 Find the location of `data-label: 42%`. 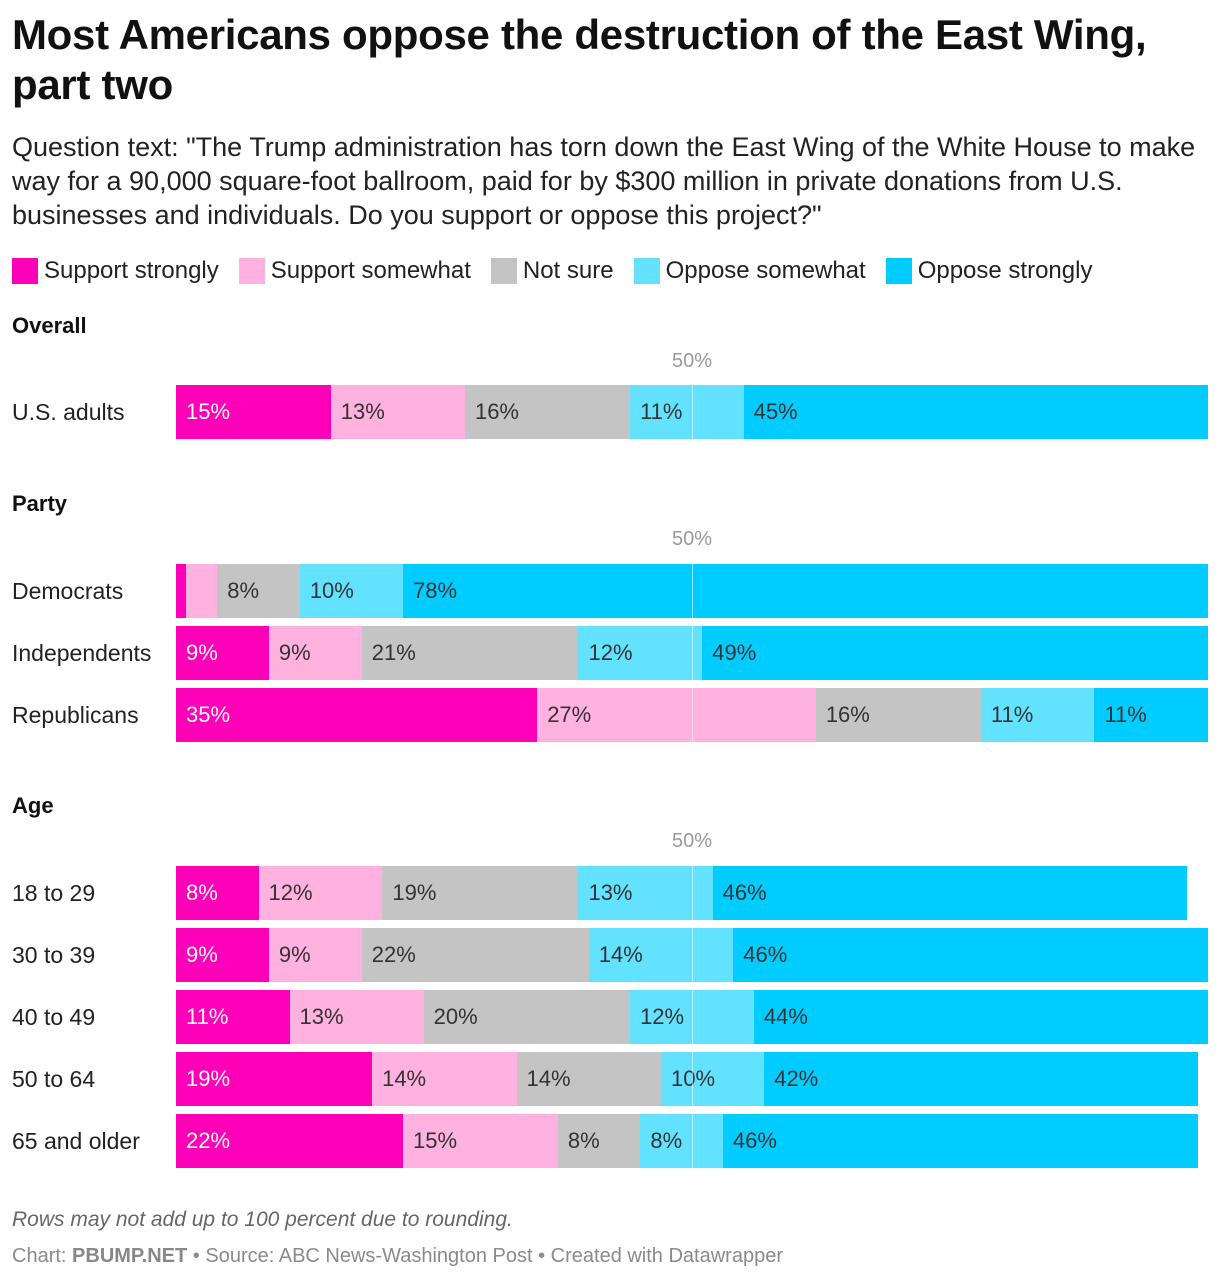

data-label: 42% is located at coordinates (796, 1078).